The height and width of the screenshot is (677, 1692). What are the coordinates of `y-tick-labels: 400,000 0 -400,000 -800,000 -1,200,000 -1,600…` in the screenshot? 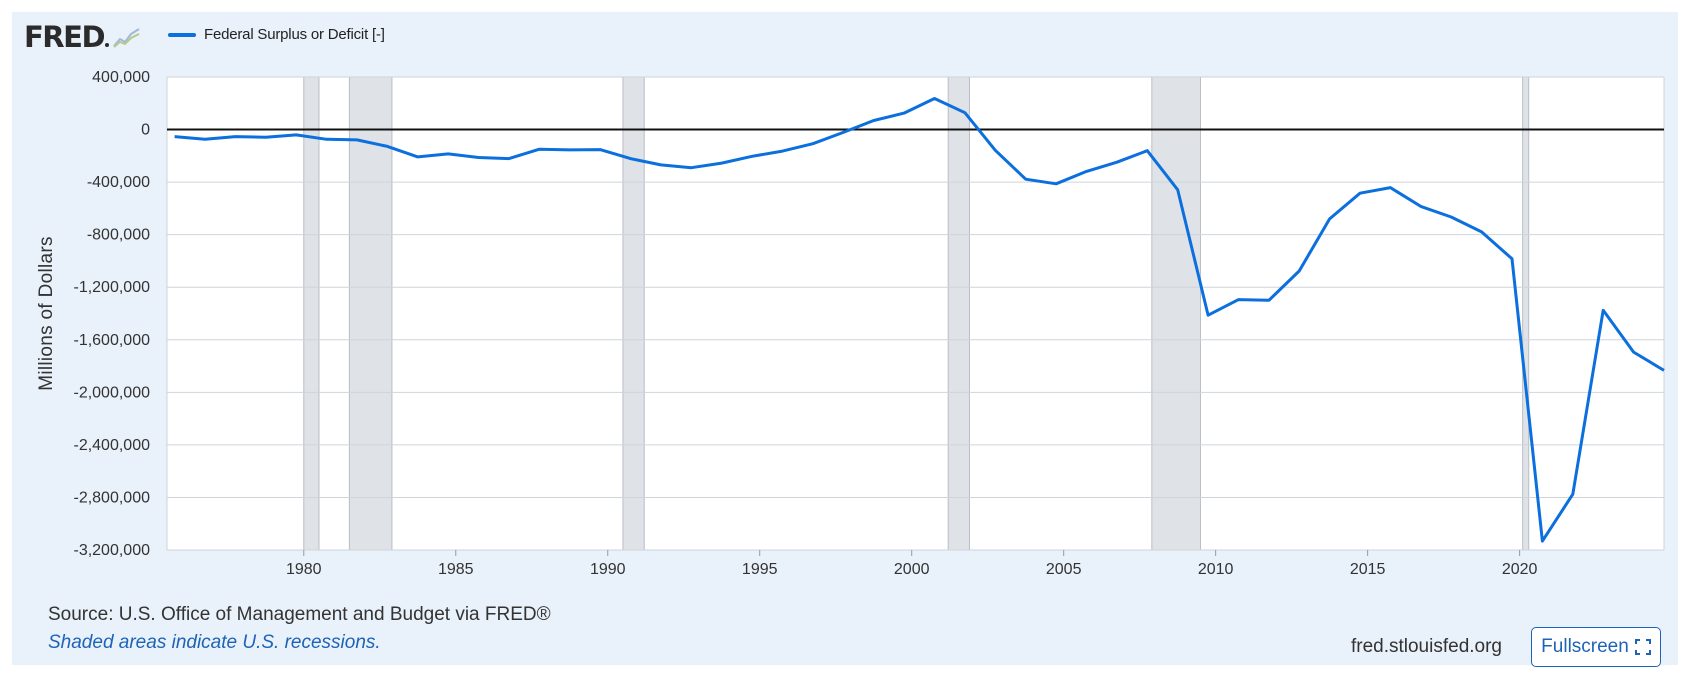 It's located at (111, 314).